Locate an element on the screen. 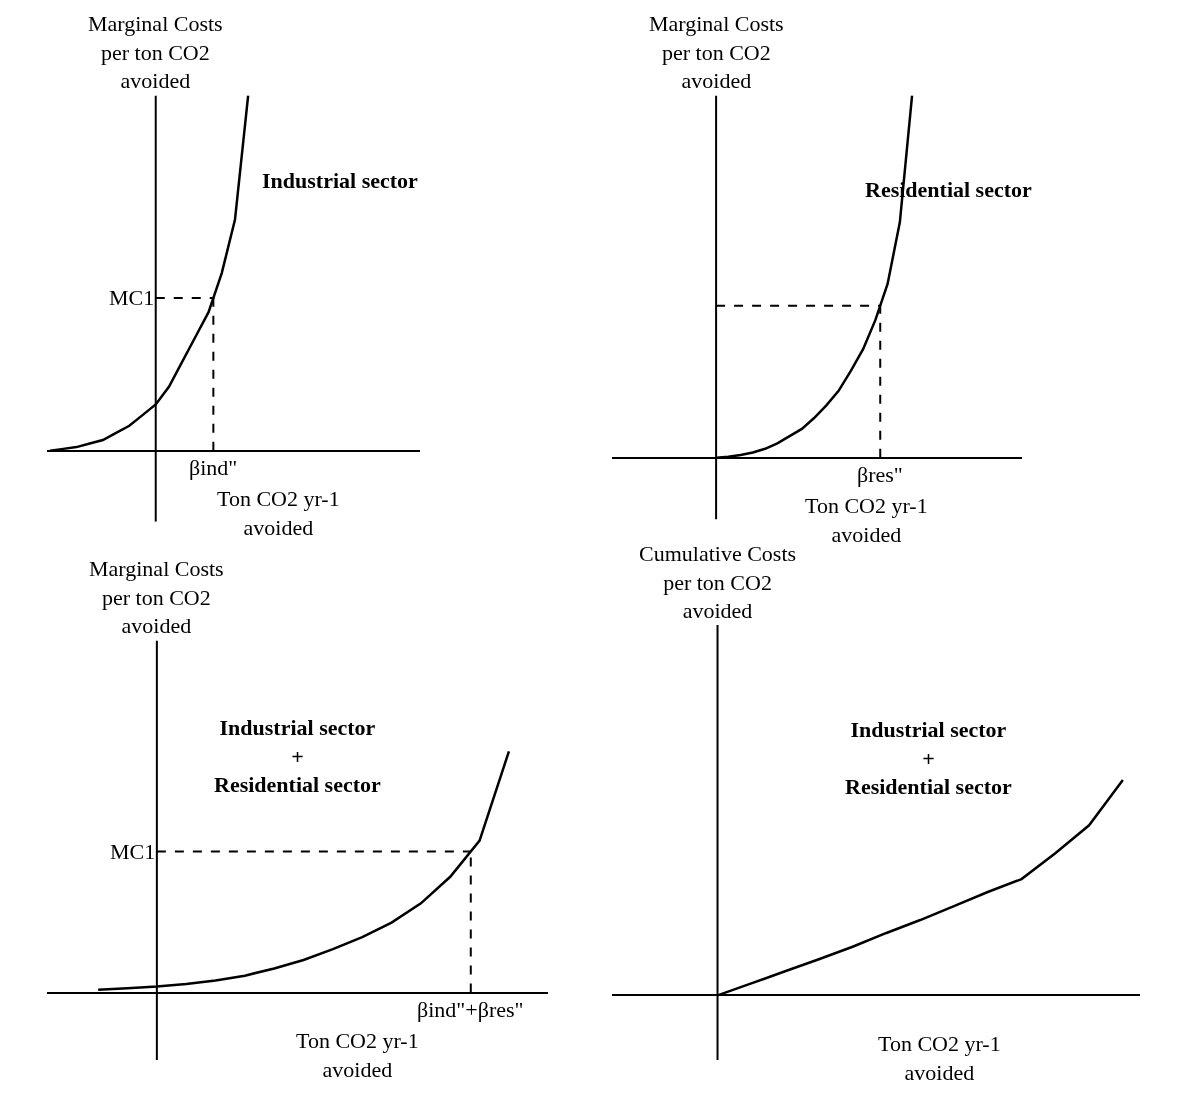 This screenshot has height=1110, width=1186. text: βind"+βres" is located at coordinates (470, 1009).